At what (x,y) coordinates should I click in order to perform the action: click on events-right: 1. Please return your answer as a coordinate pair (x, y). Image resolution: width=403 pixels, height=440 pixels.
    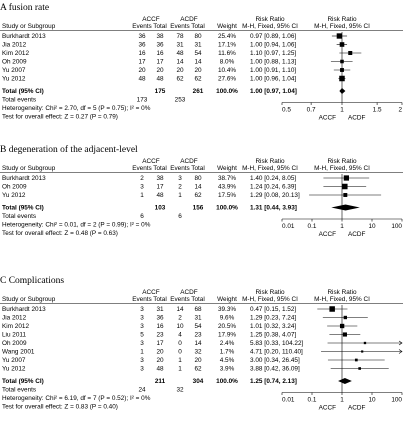
    Looking at the image, I should click on (180, 195).